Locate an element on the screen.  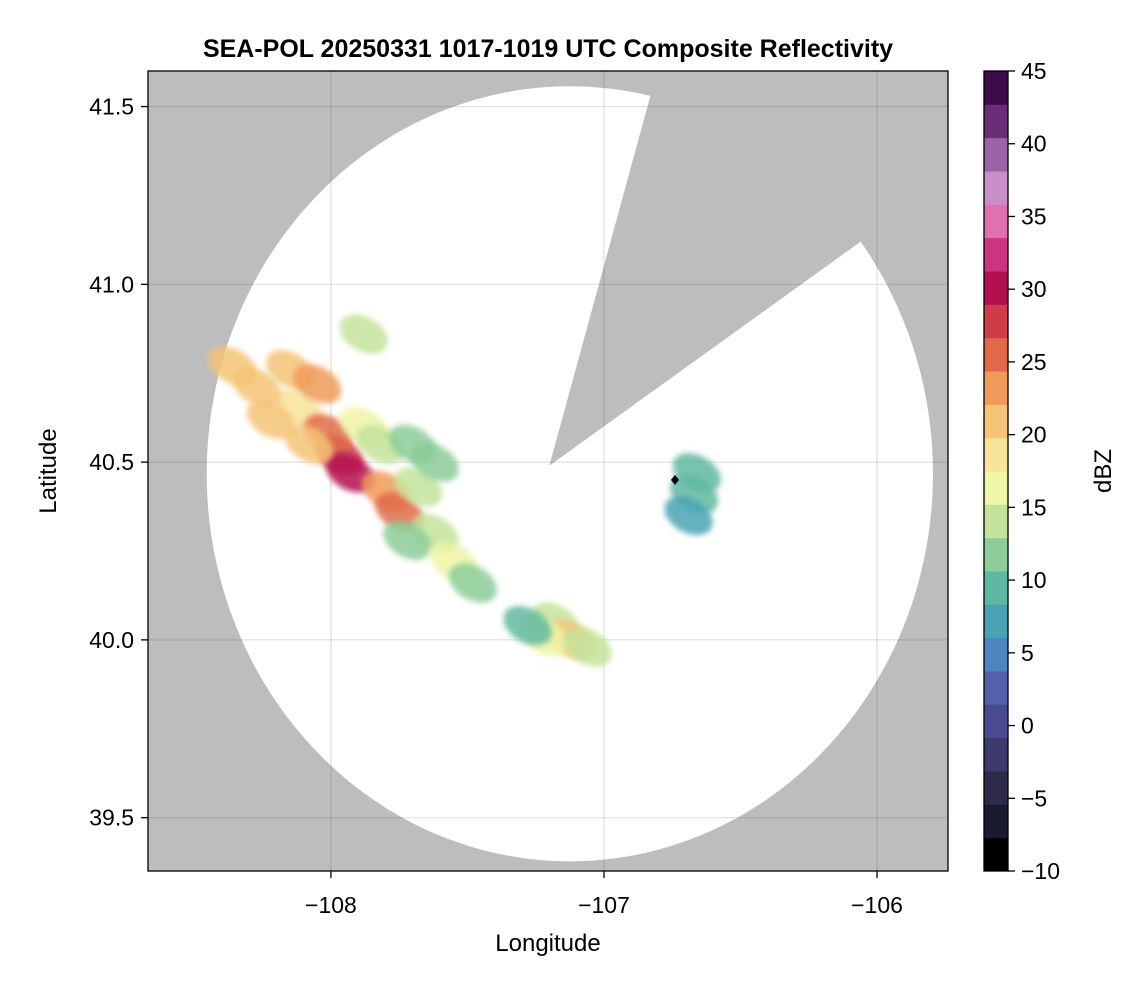
colorbar-frame is located at coordinates (996, 471).